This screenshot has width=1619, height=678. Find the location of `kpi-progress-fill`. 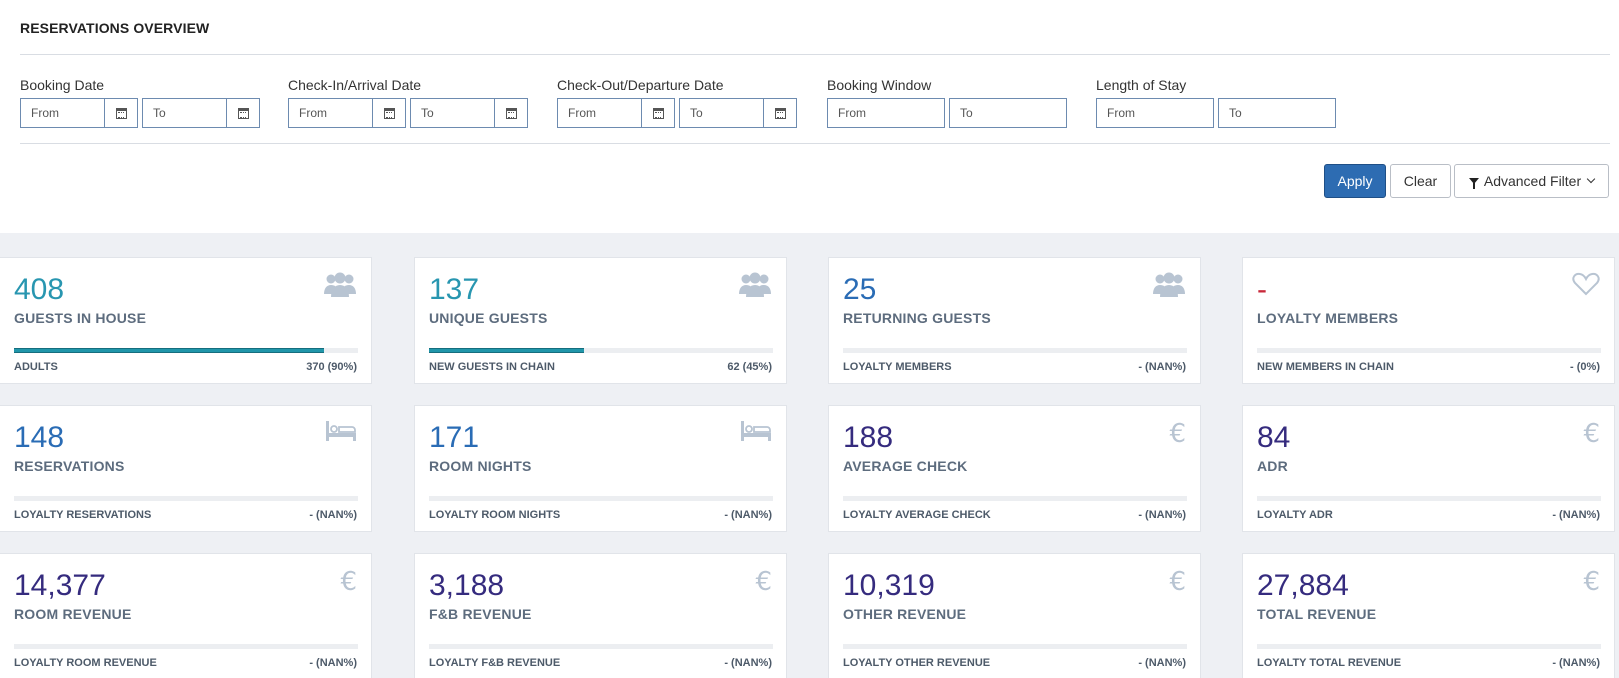

kpi-progress-fill is located at coordinates (506, 350).